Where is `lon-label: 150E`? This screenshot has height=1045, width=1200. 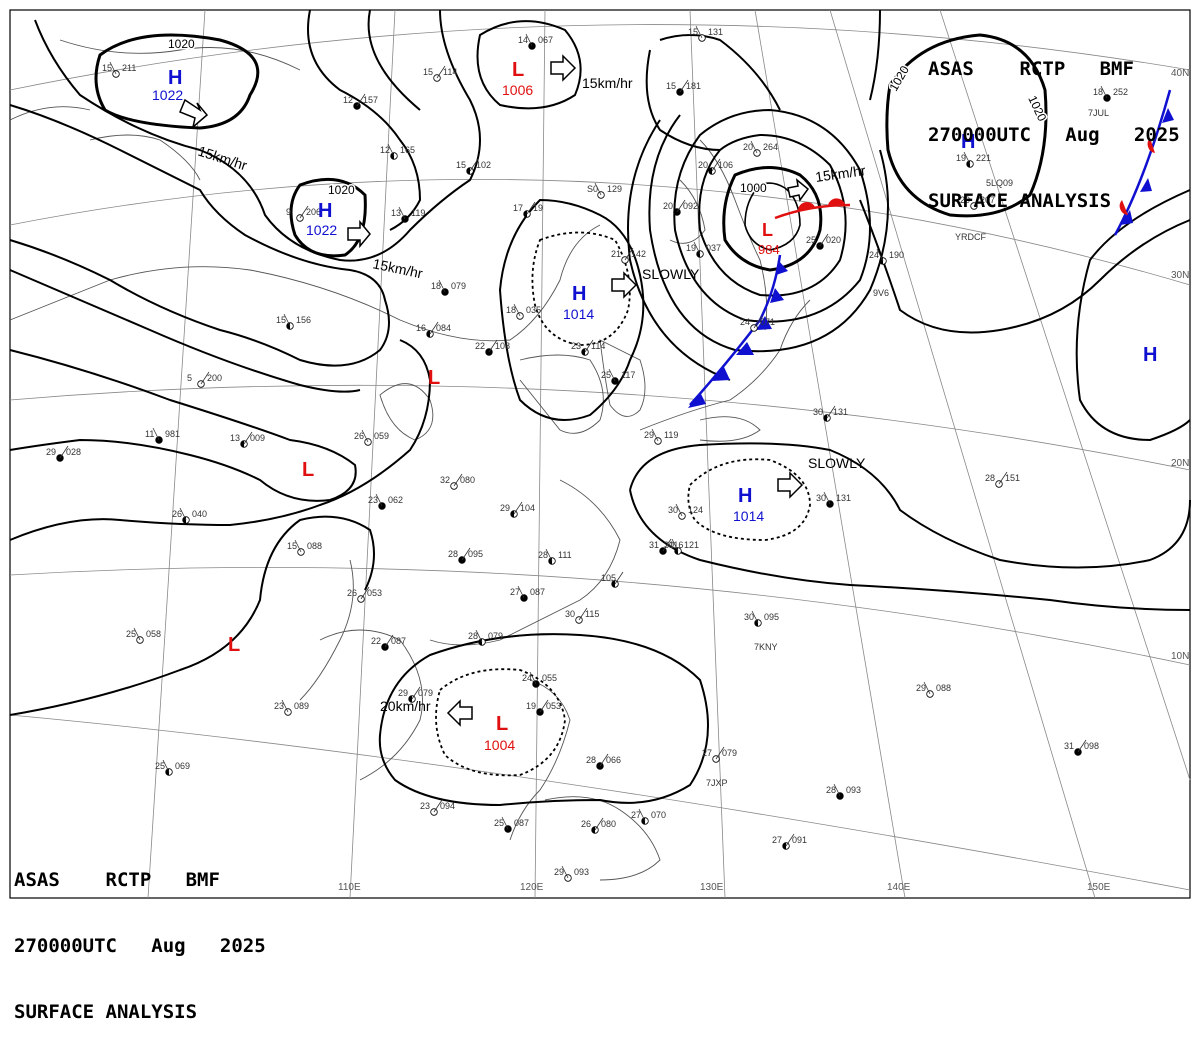
lon-label: 150E is located at coordinates (1099, 887).